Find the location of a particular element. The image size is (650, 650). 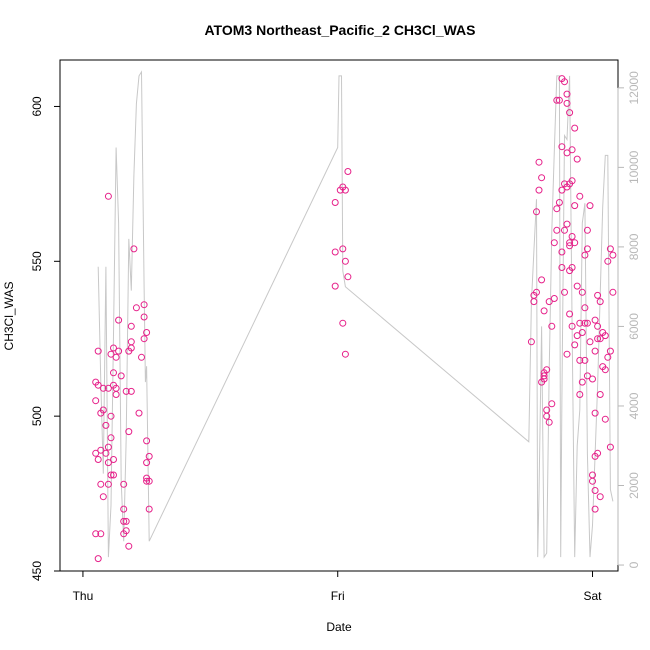

x-axis: Thu Fri Sat is located at coordinates (337, 586).